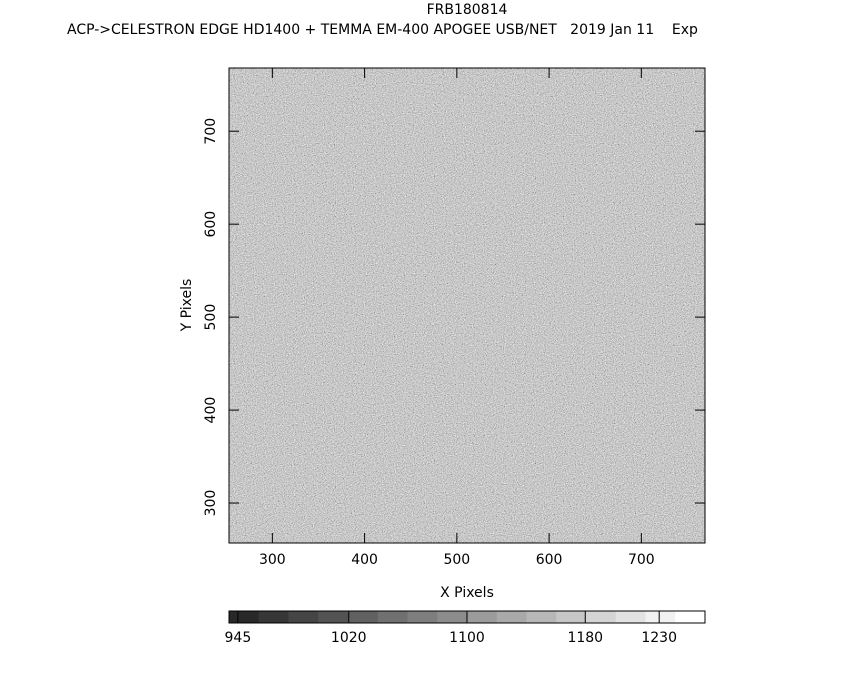 The width and height of the screenshot is (850, 680). I want to click on x-axis-label: X Pixels, so click(467, 593).